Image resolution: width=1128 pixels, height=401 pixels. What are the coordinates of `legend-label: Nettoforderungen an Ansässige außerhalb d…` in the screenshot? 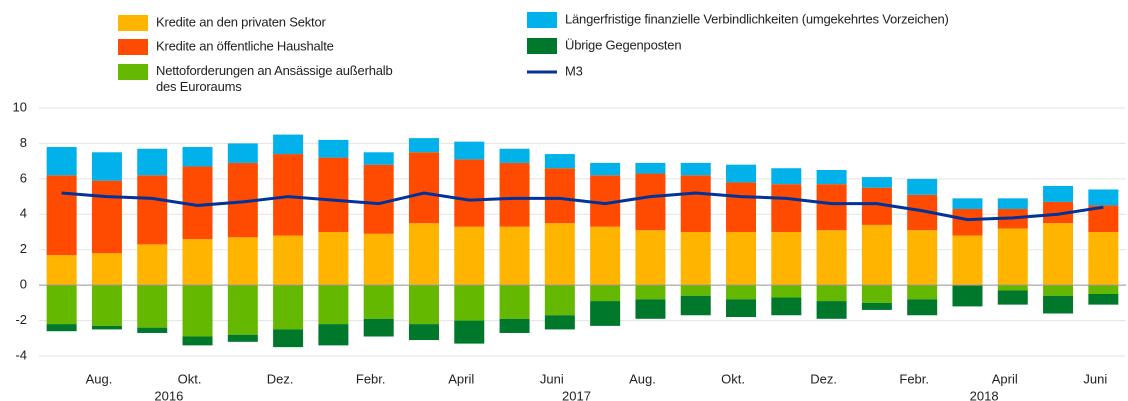 It's located at (274, 78).